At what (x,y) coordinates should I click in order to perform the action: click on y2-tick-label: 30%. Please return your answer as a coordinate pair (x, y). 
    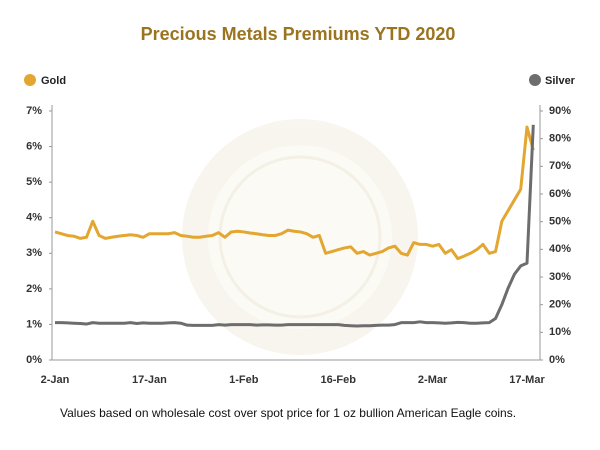
    Looking at the image, I should click on (560, 277).